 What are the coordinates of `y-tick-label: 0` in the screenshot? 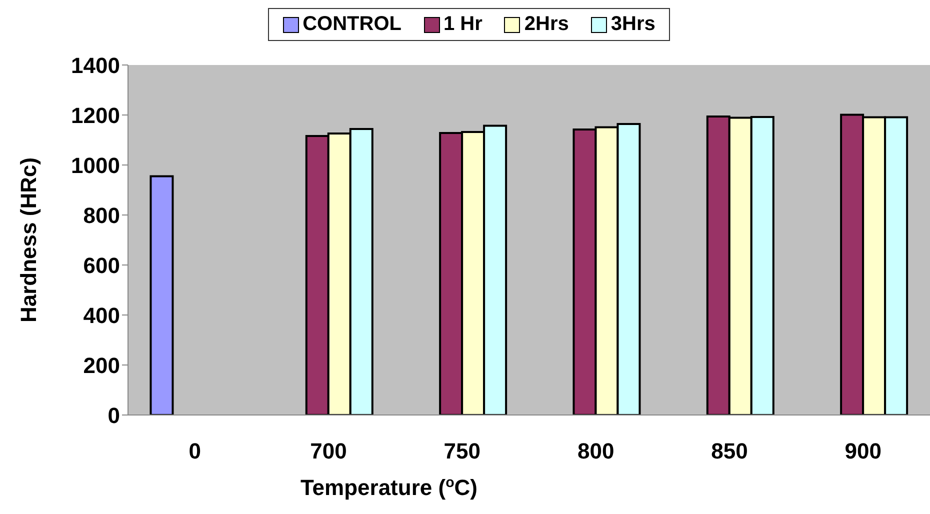 It's located at (114, 415).